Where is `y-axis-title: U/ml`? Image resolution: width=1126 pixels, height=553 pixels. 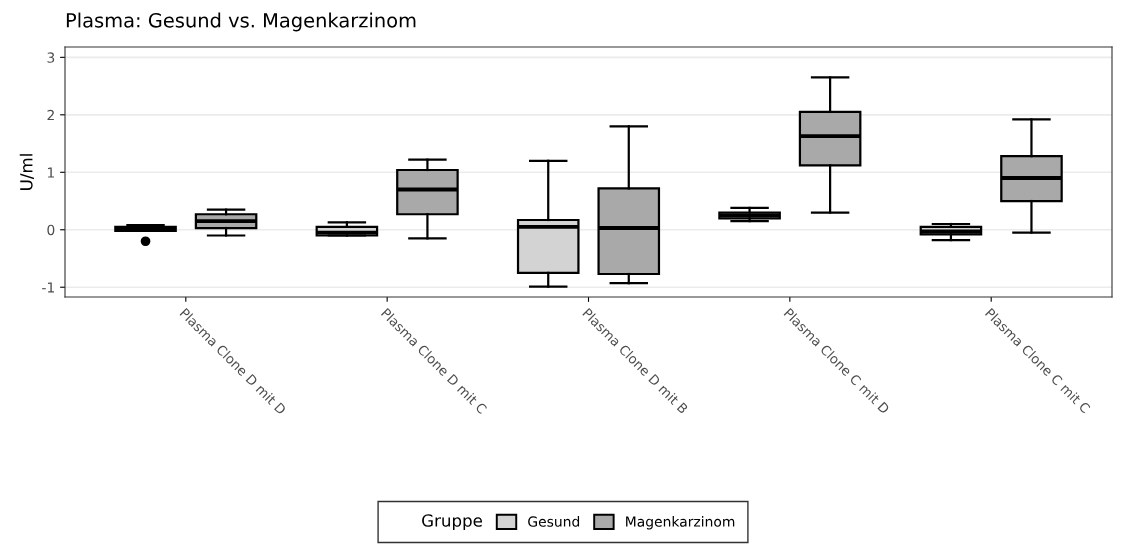
y-axis-title: U/ml is located at coordinates (26, 172).